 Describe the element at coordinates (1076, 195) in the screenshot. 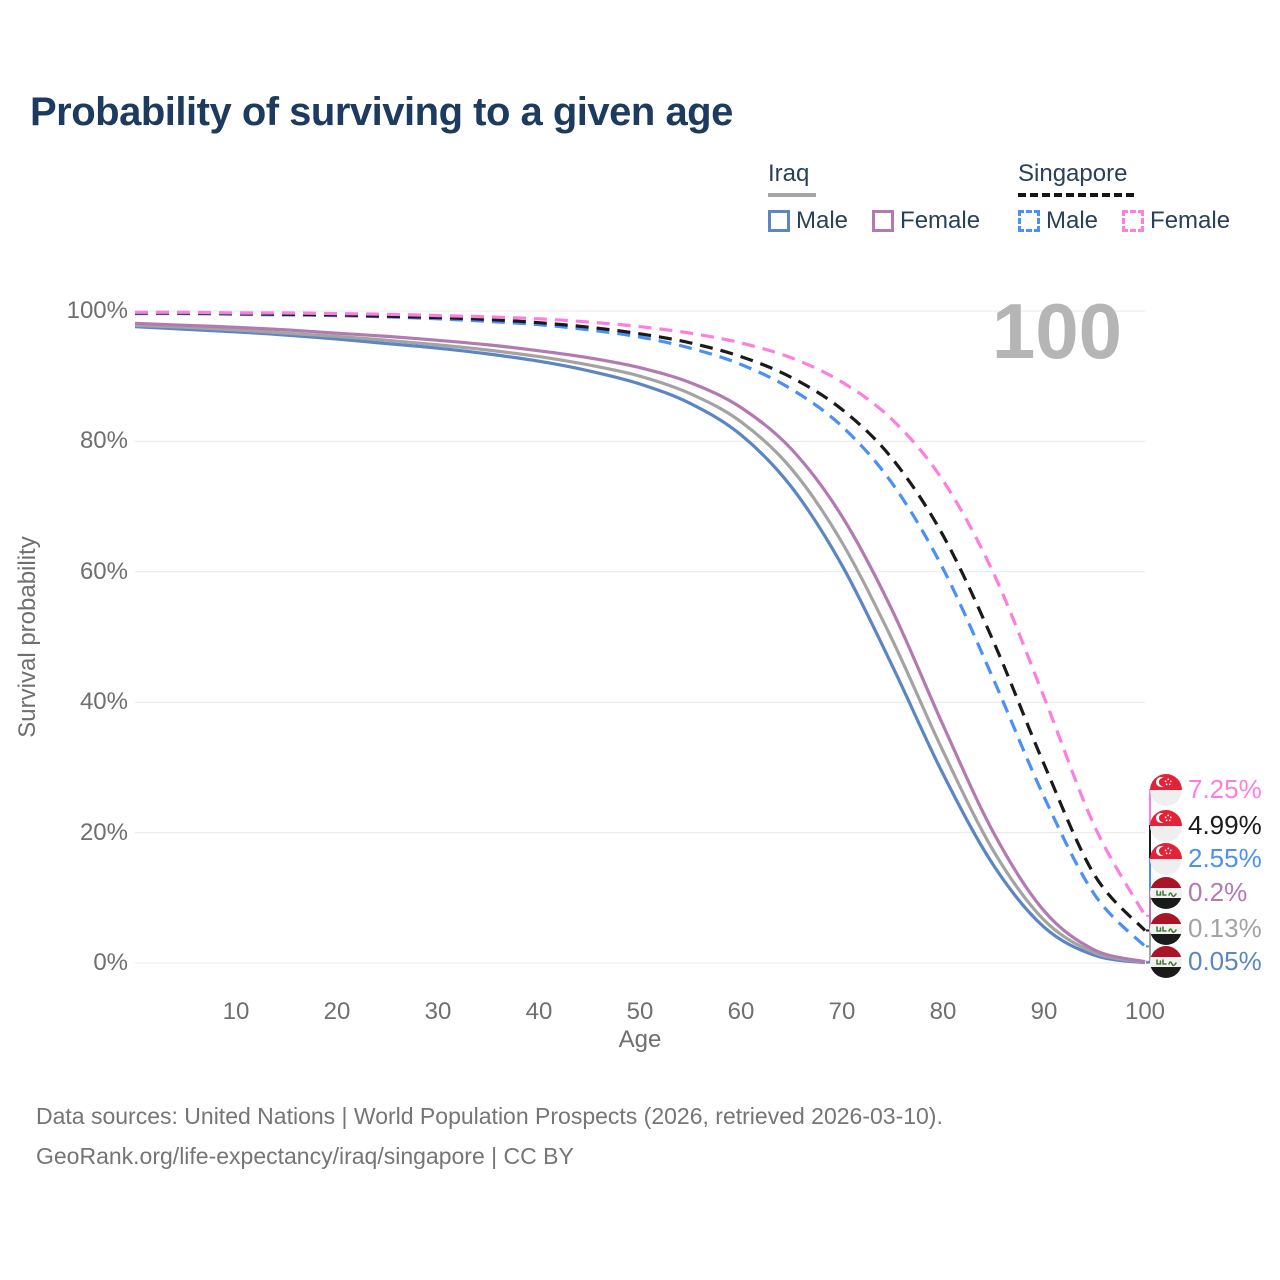

I see `singapore-line-style-underline` at that location.